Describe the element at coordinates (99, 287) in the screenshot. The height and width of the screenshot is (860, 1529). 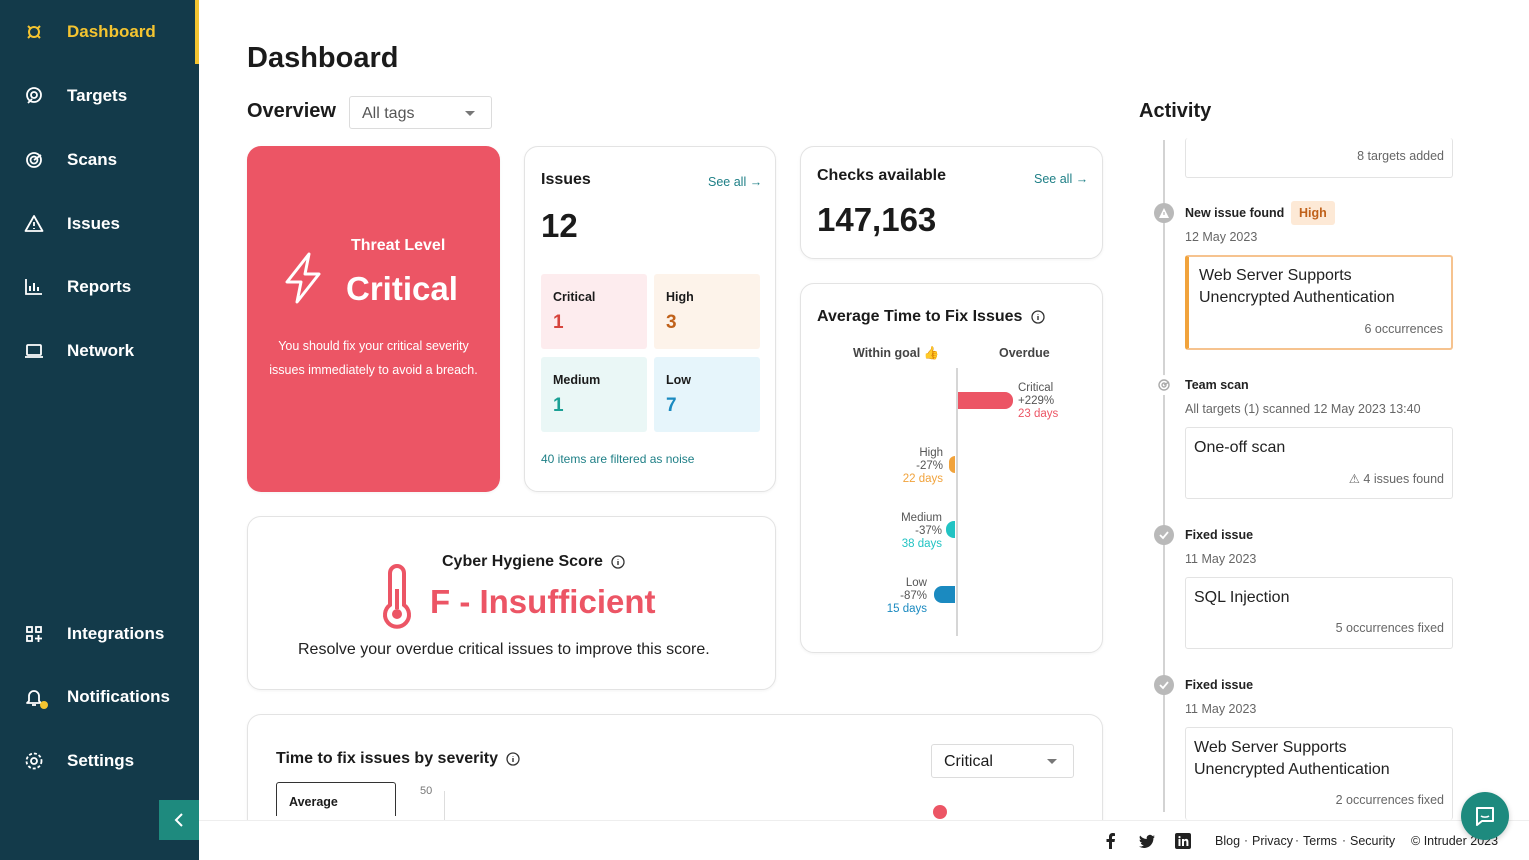
I see `sidebar-item-reports: Reports` at that location.